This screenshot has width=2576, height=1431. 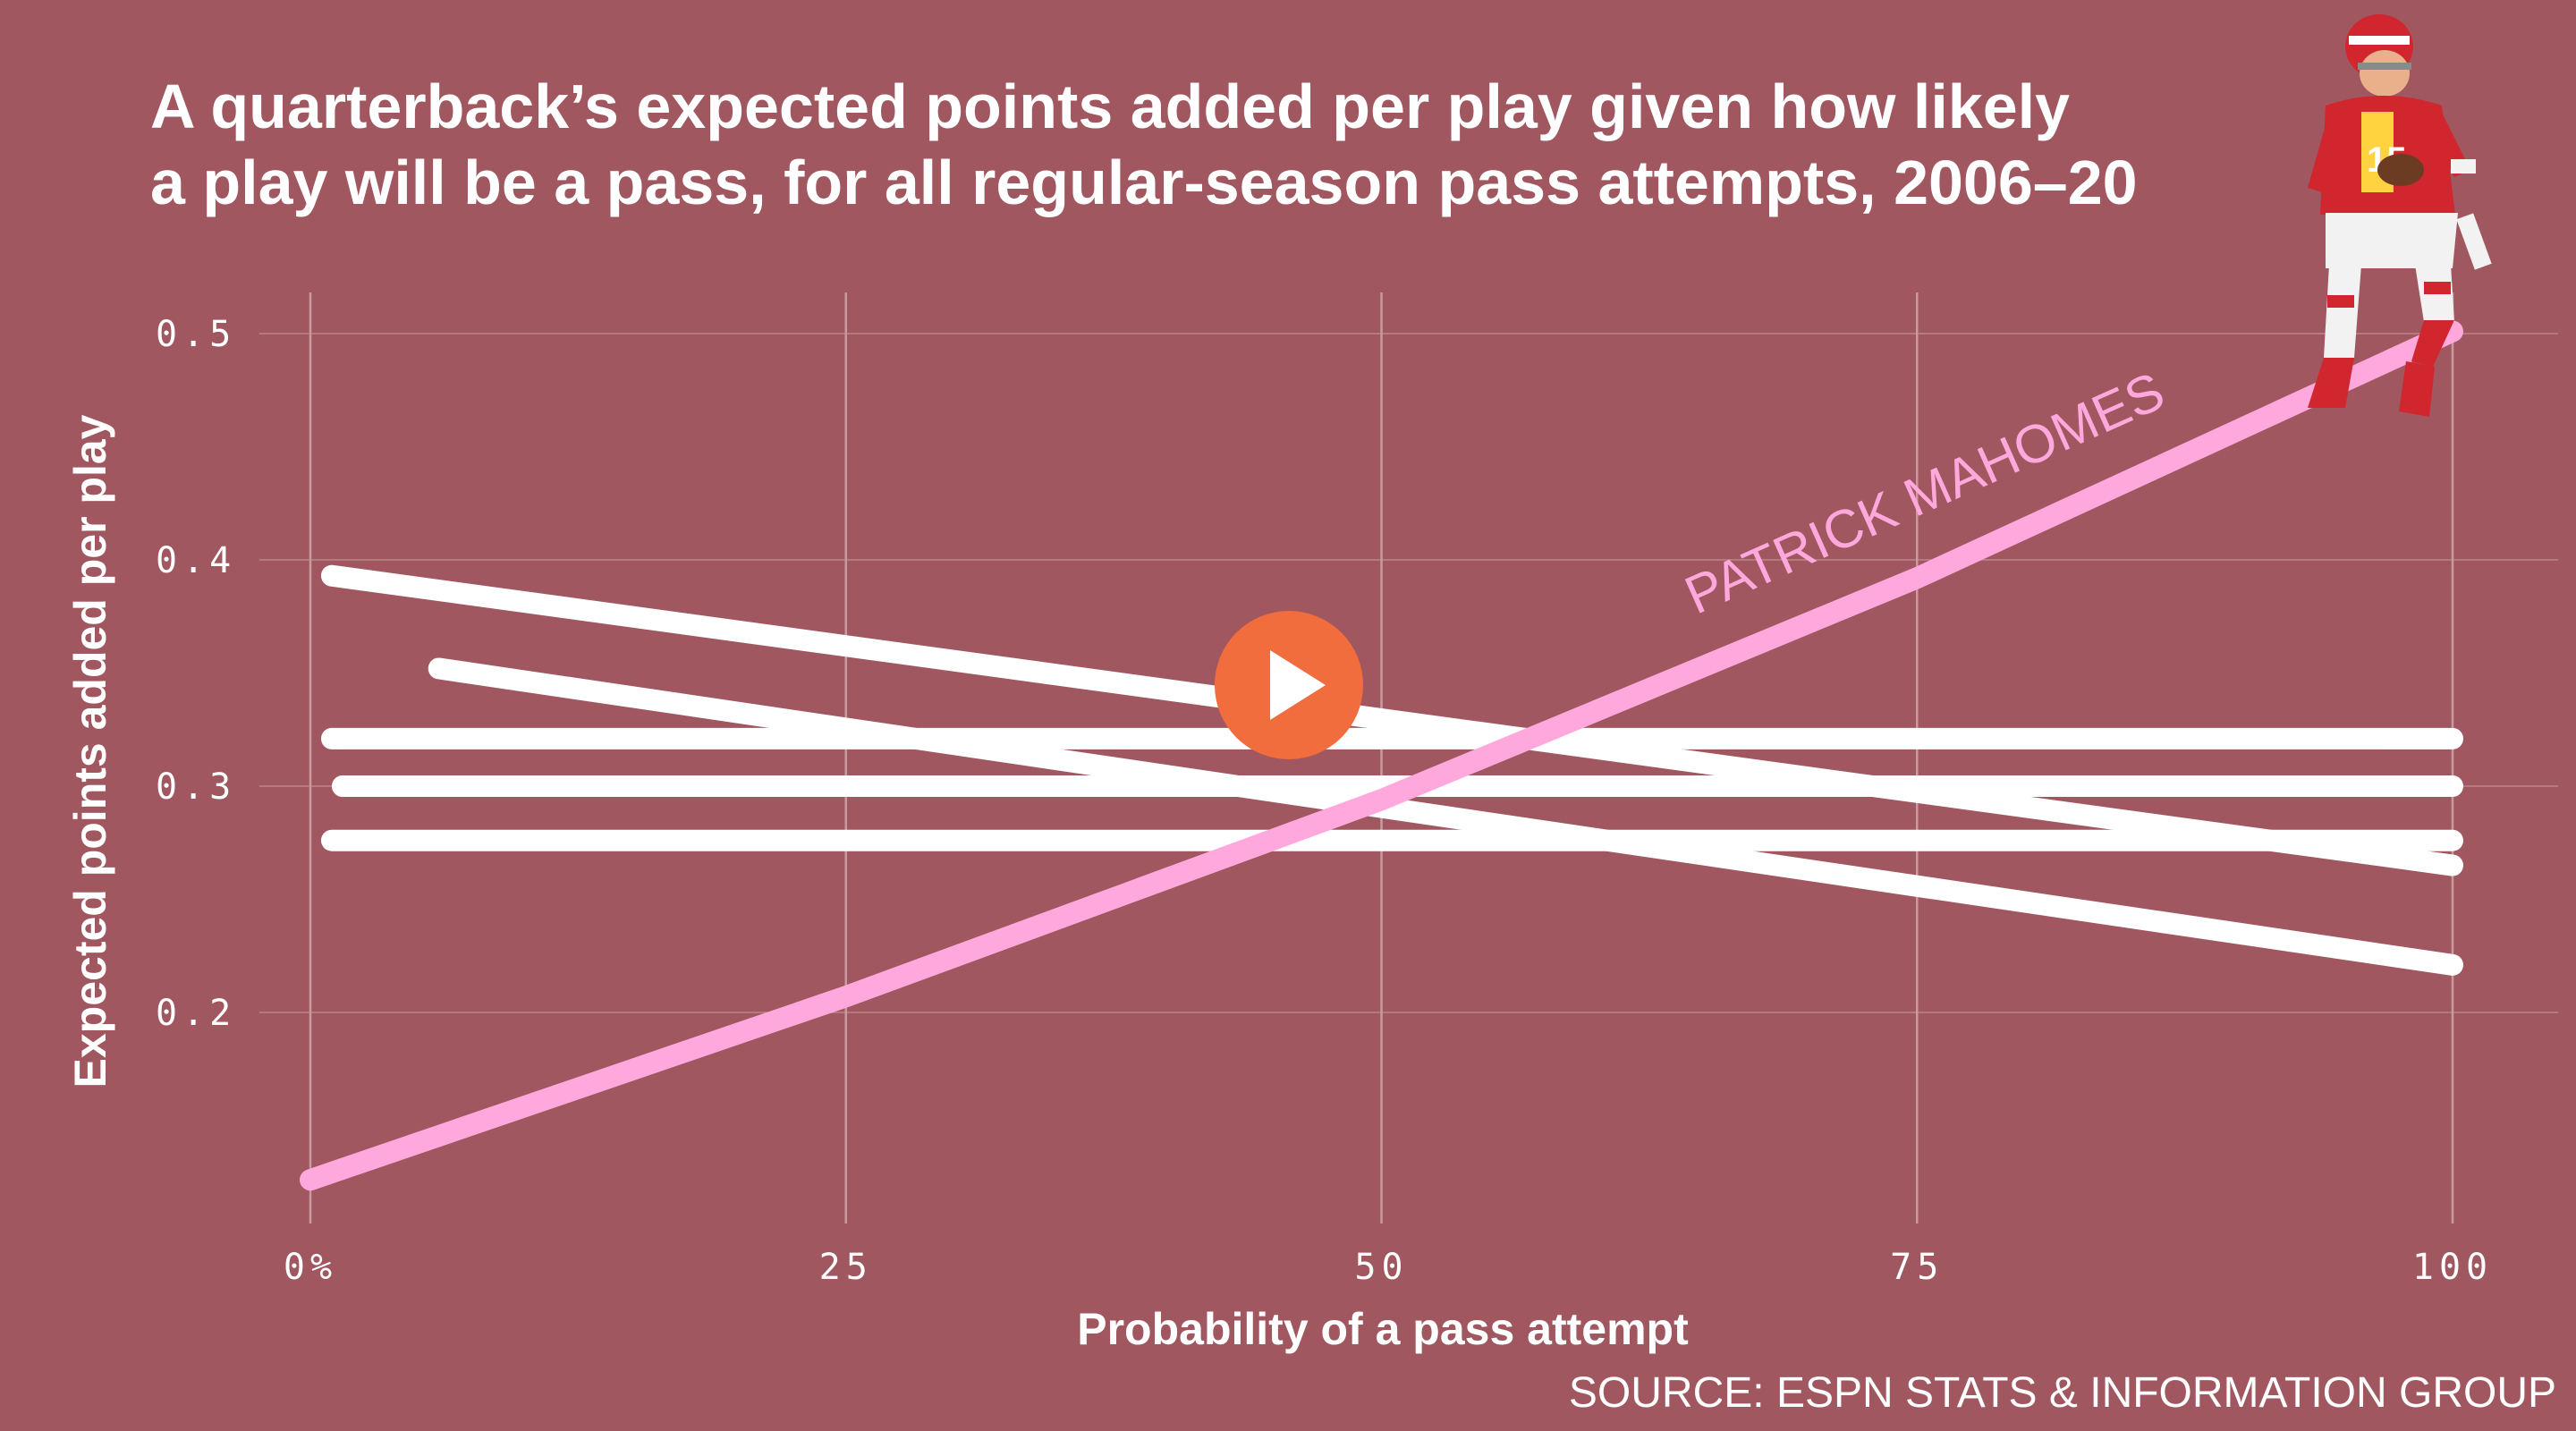 What do you see at coordinates (196, 787) in the screenshot?
I see `y-tick-label: 0.3` at bounding box center [196, 787].